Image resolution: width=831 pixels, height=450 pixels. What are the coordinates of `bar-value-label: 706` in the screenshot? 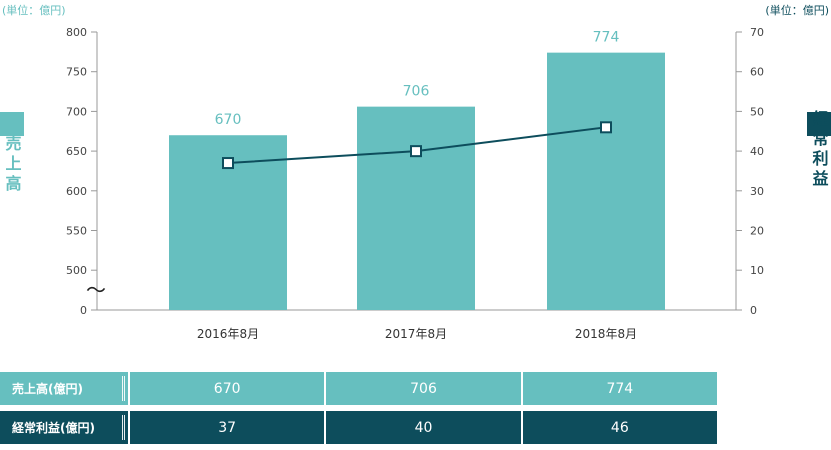 It's located at (416, 92).